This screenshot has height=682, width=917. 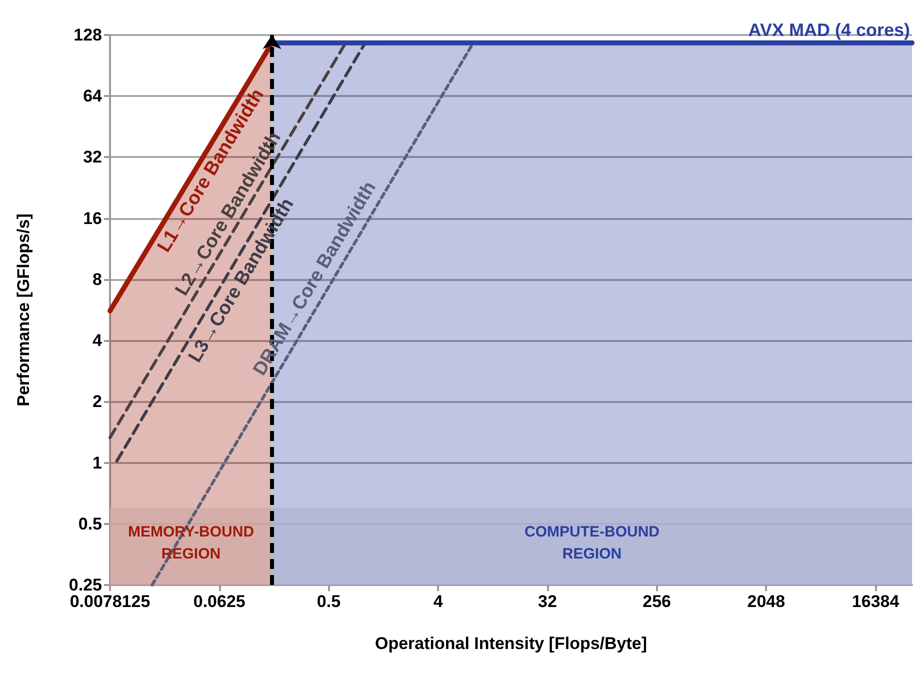 I want to click on x-tick-label: 2048, so click(x=766, y=601).